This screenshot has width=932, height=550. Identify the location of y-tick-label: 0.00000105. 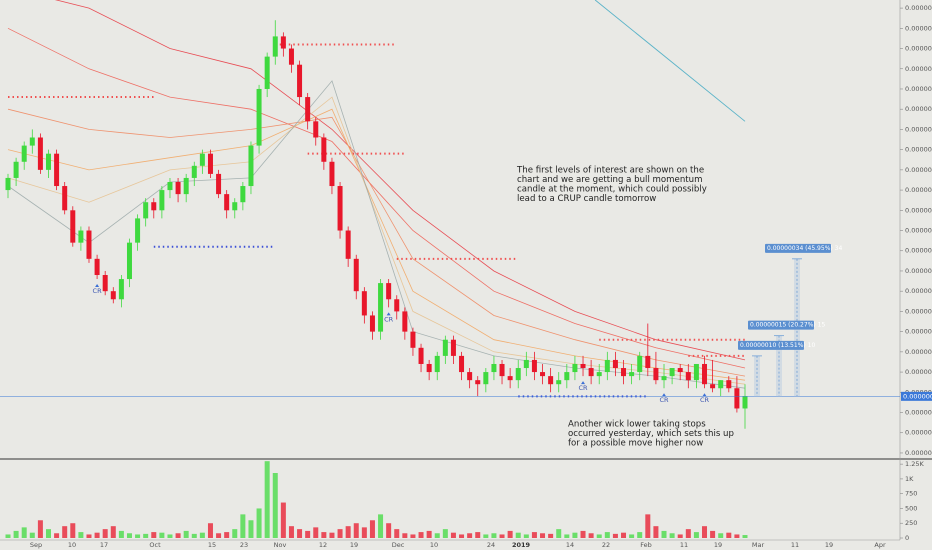
(918, 271).